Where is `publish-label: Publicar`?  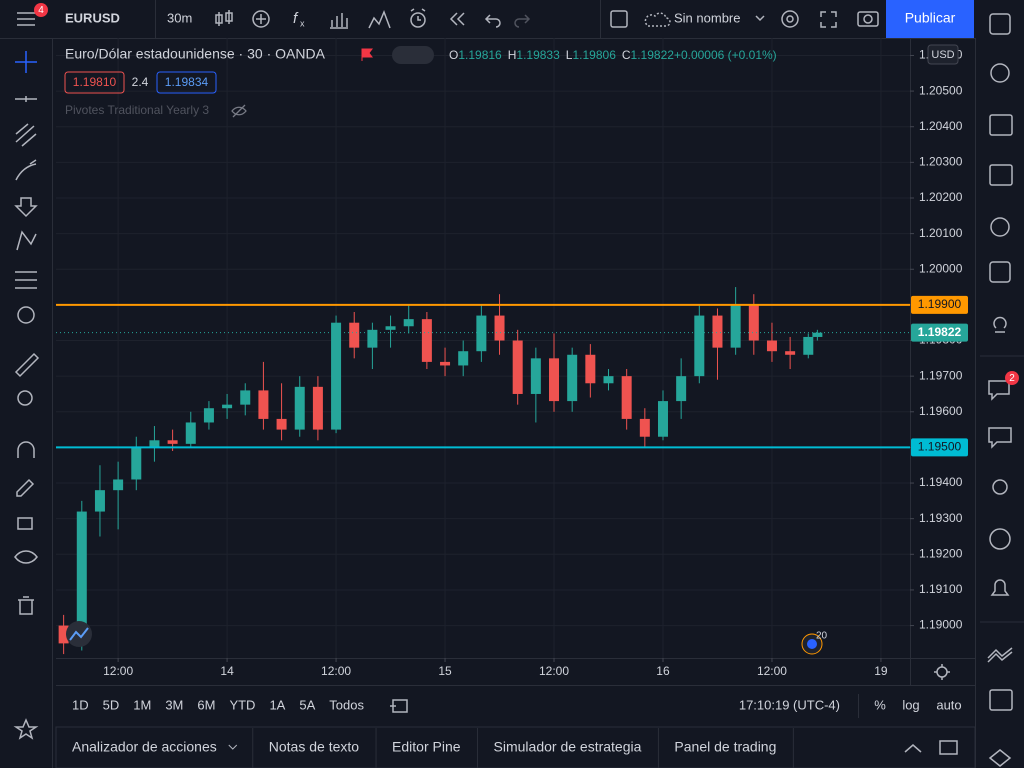 publish-label: Publicar is located at coordinates (930, 18).